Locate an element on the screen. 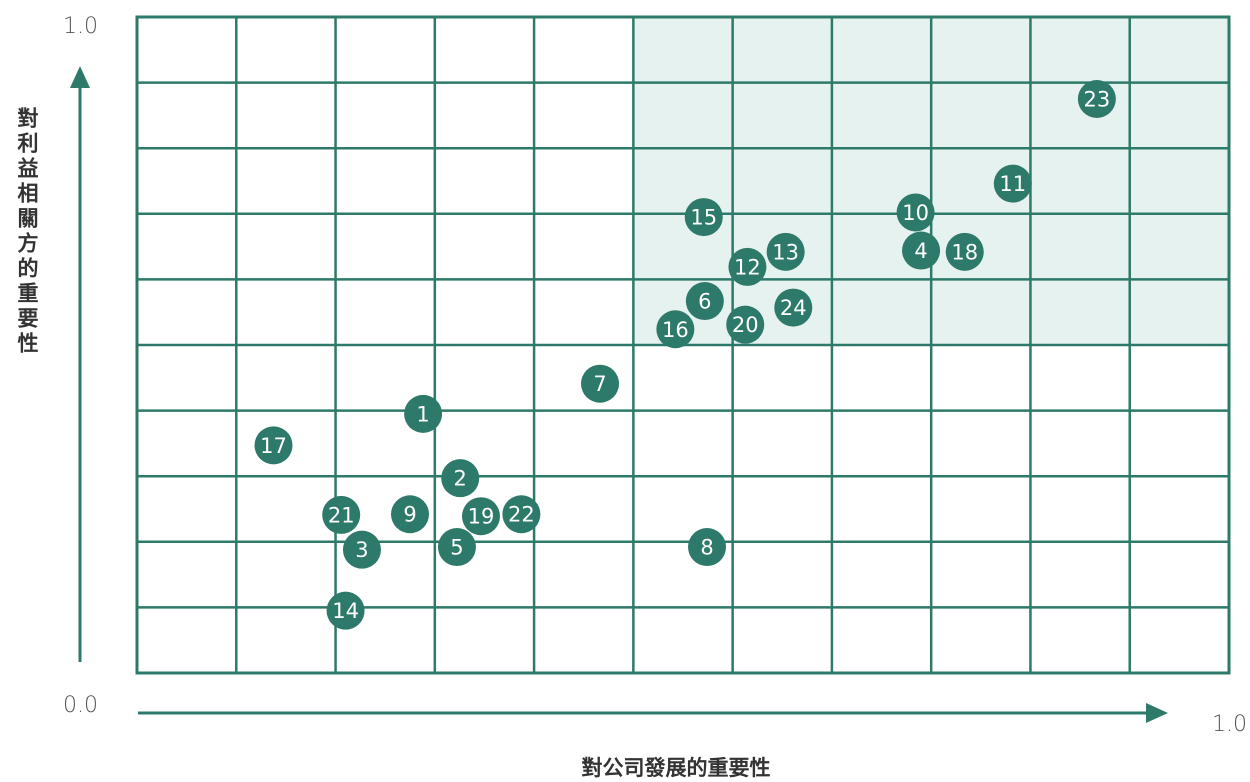 The image size is (1250, 782). data-point-label-14: 14 is located at coordinates (345, 611).